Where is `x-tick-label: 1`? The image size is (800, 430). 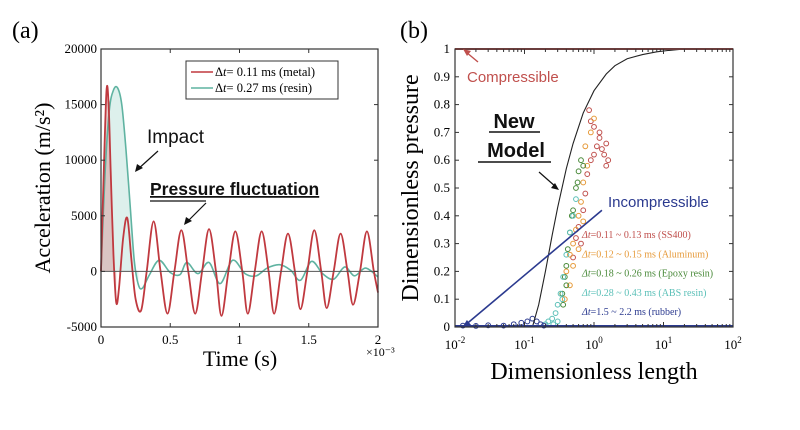
x-tick-label: 1 is located at coordinates (239, 339).